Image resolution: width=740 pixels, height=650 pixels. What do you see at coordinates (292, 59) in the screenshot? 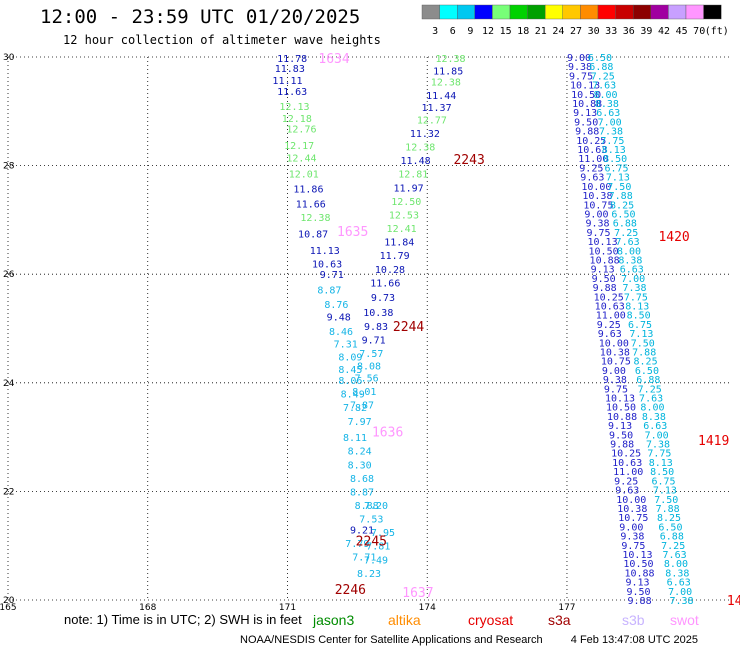
I see `wave-height-value: 11.78` at bounding box center [292, 59].